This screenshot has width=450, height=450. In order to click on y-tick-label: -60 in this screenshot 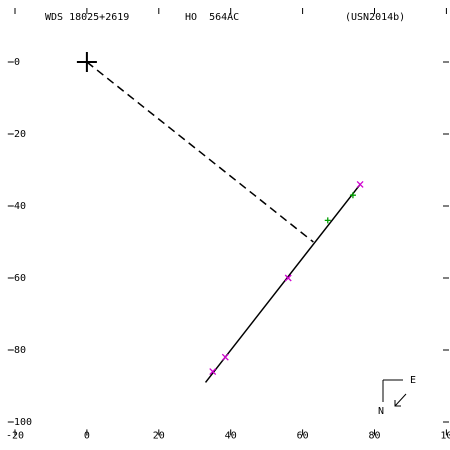, I will do `click(17, 278)`.